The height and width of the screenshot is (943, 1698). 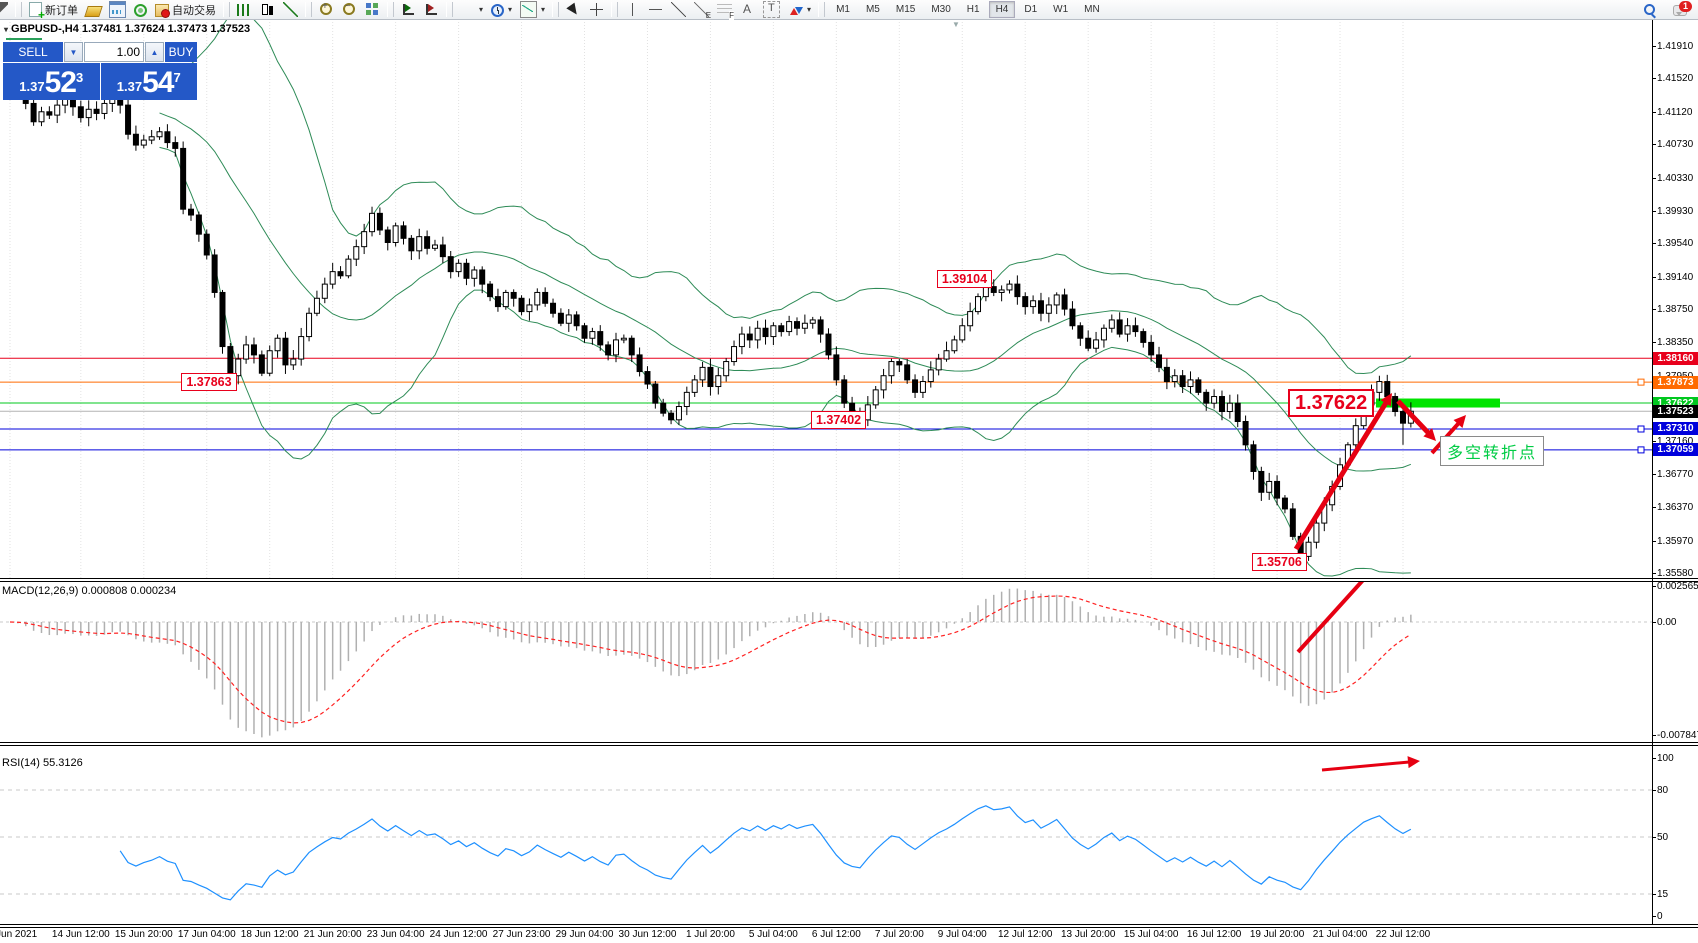 What do you see at coordinates (771, 9) in the screenshot?
I see `label-tool-icon` at bounding box center [771, 9].